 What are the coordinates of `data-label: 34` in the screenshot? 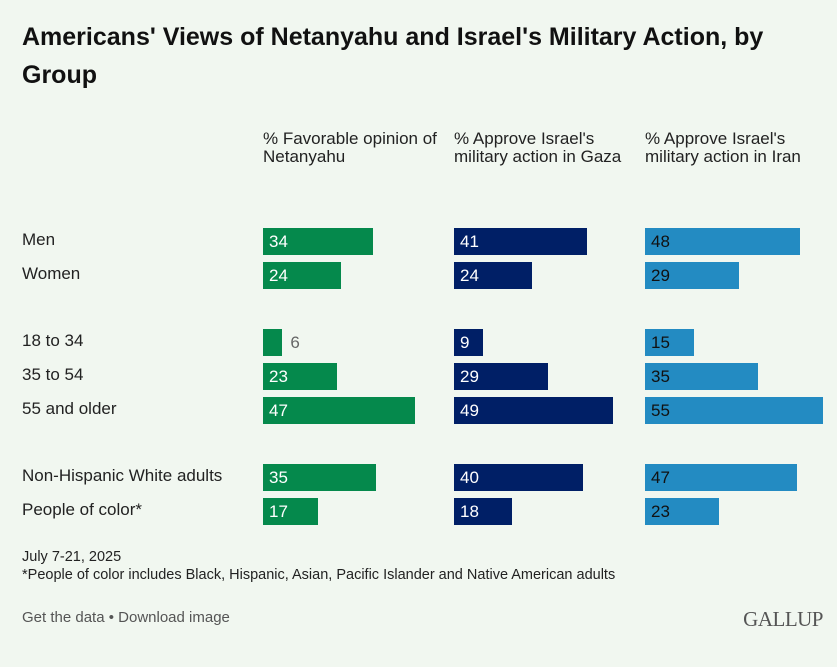 It's located at (278, 241).